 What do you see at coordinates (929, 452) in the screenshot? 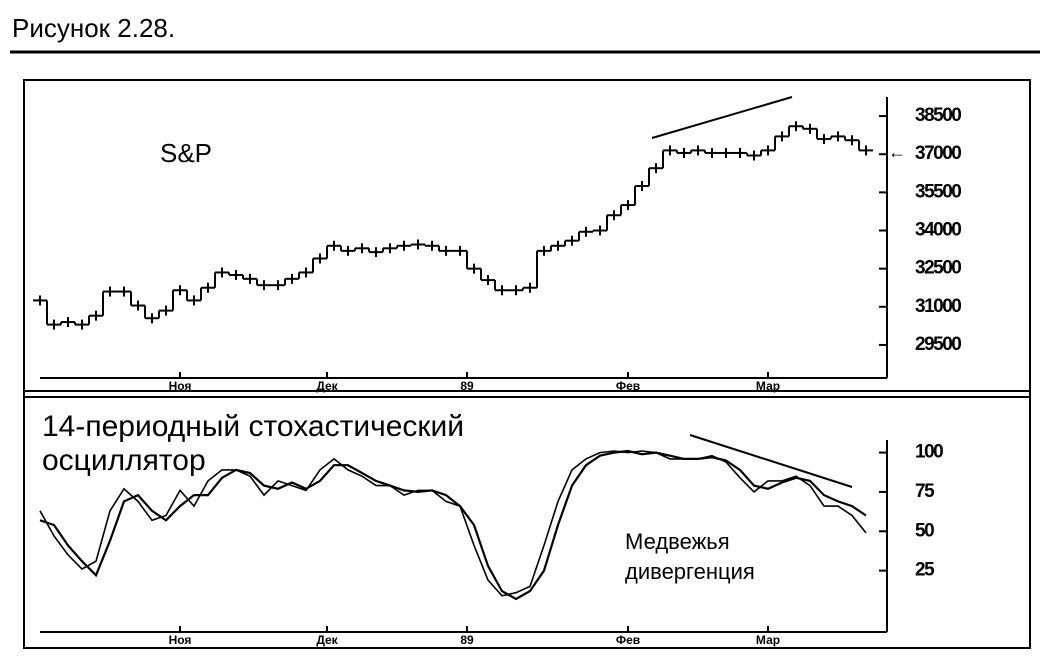
I see `y-tick-label: 100` at bounding box center [929, 452].